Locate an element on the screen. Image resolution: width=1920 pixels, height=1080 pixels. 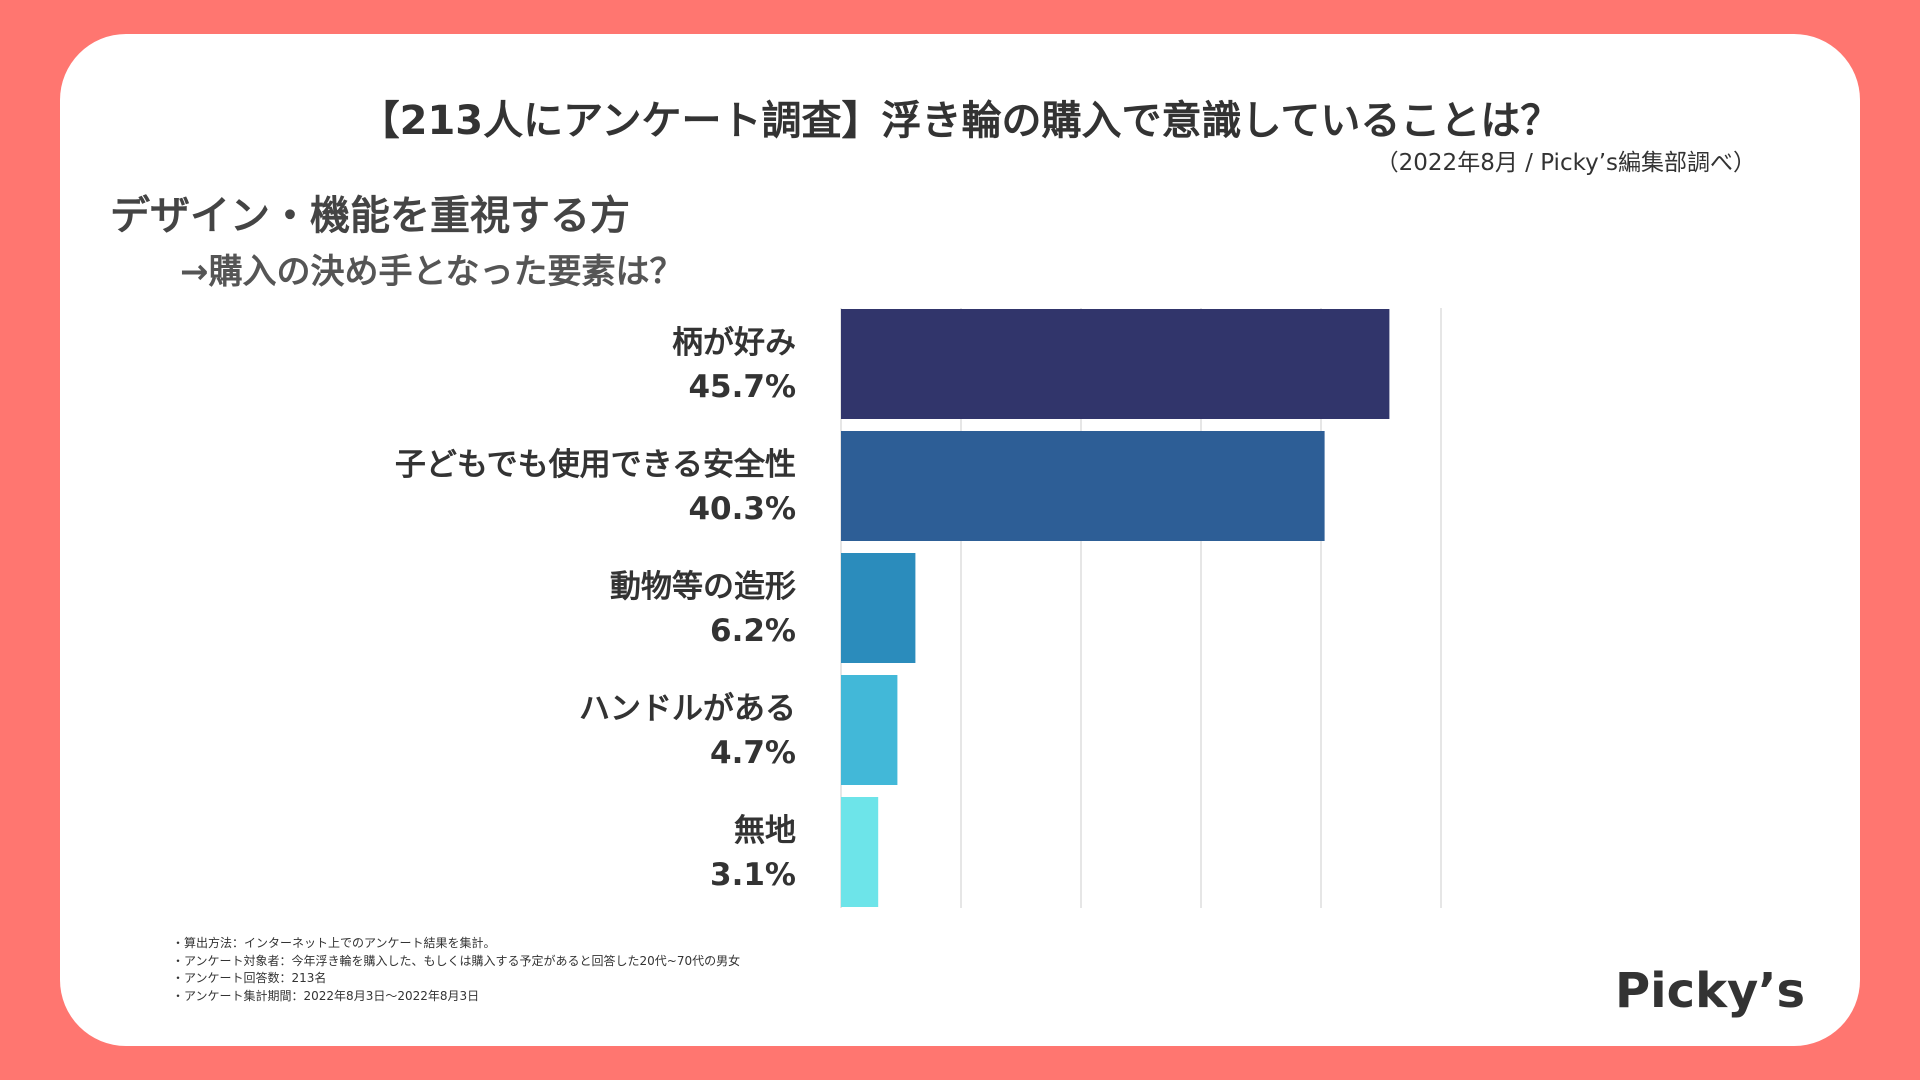
footnote-line: ・アンケート集計期間：2022年8月3日〜2022年8月3日 is located at coordinates (326, 995).